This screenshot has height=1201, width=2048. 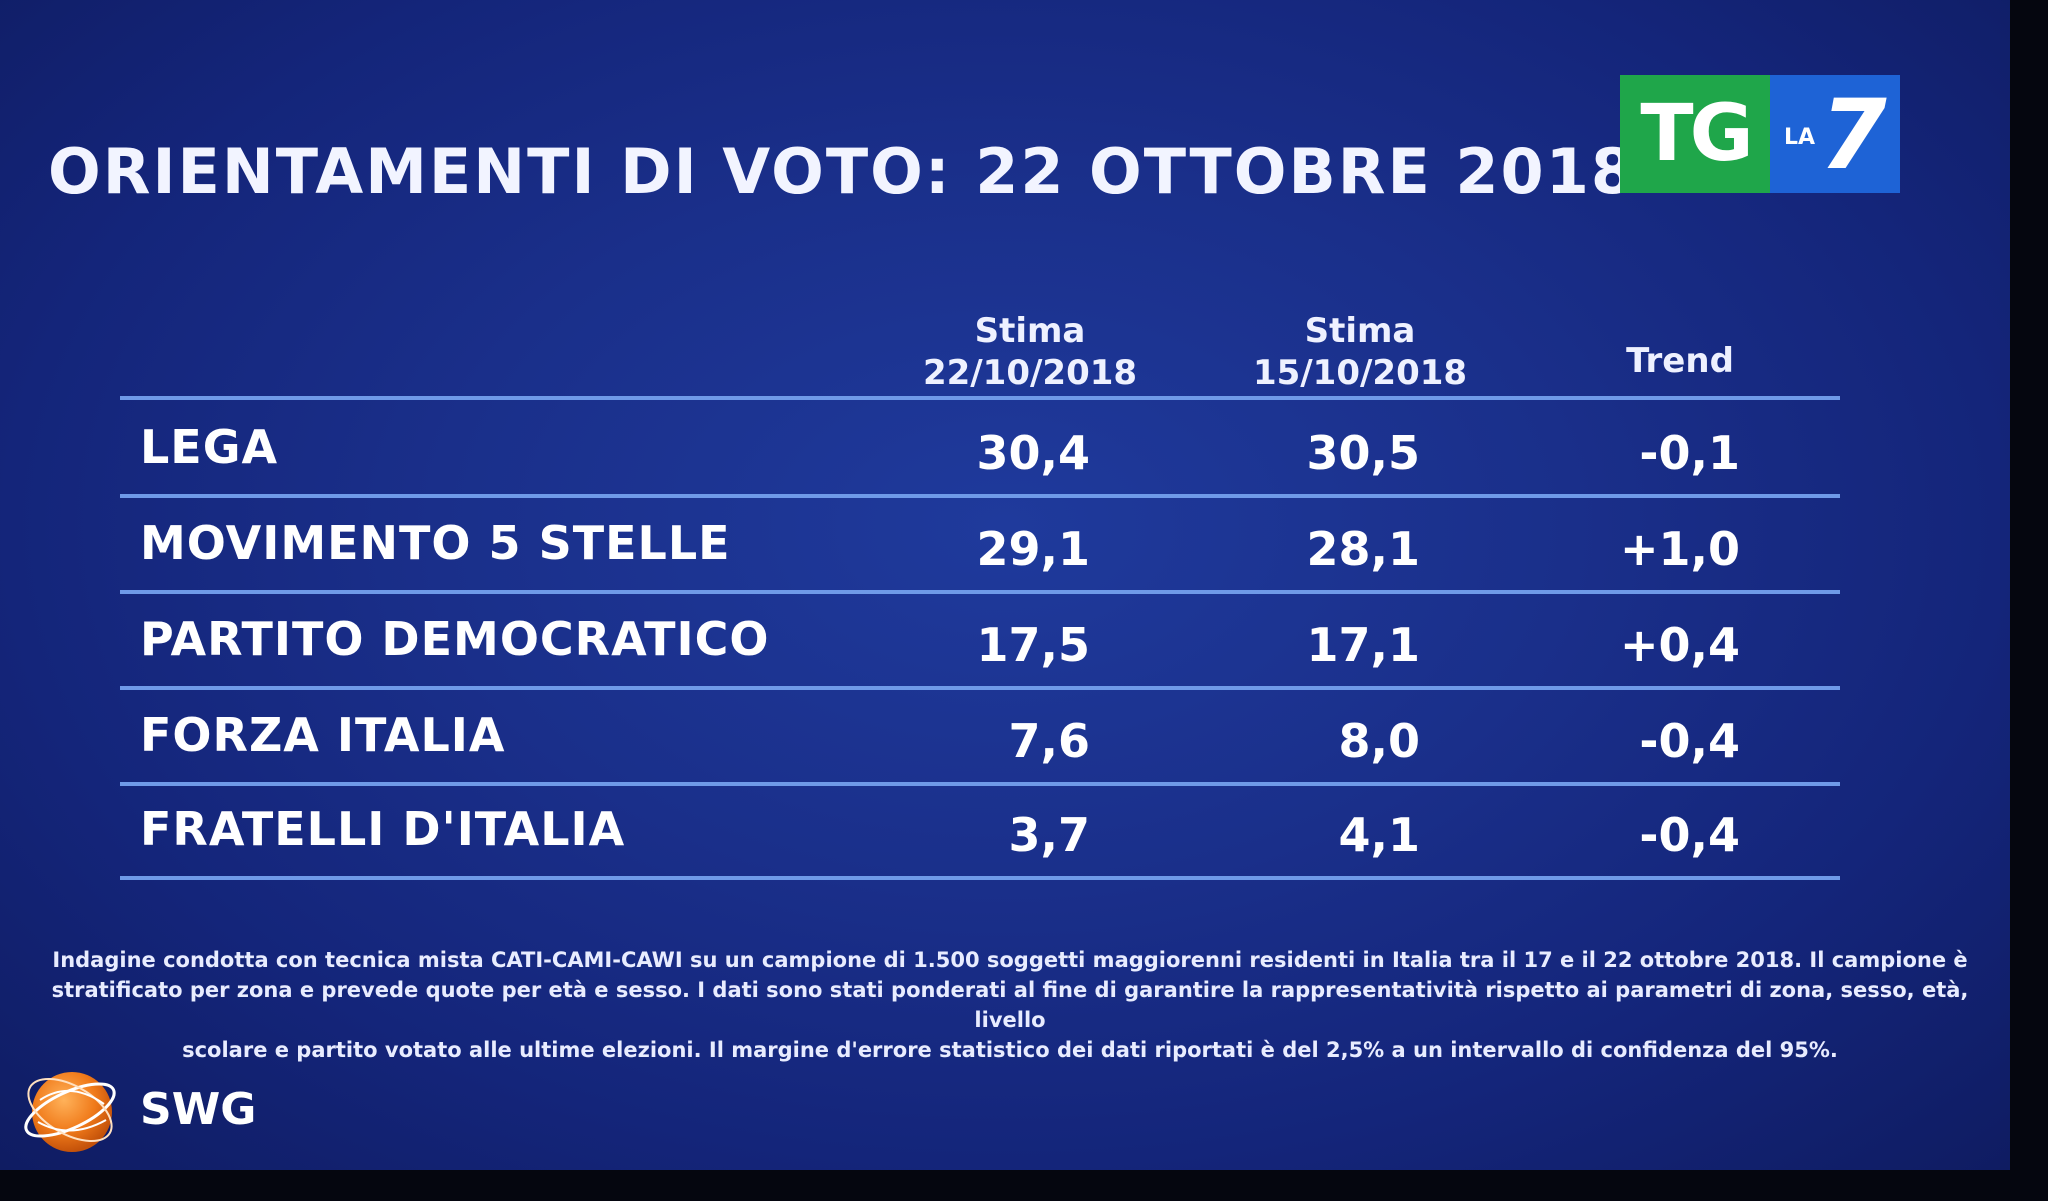 What do you see at coordinates (1024, 1185) in the screenshot?
I see `tv-bezel-bottom` at bounding box center [1024, 1185].